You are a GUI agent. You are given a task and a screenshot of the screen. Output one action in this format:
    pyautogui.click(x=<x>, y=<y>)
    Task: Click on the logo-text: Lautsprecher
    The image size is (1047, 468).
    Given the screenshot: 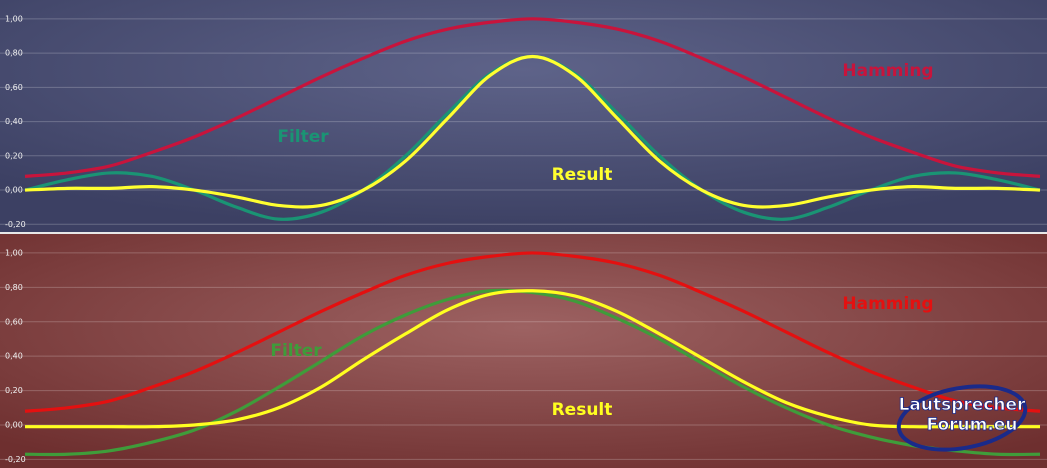 What is the action you would take?
    pyautogui.click(x=962, y=405)
    